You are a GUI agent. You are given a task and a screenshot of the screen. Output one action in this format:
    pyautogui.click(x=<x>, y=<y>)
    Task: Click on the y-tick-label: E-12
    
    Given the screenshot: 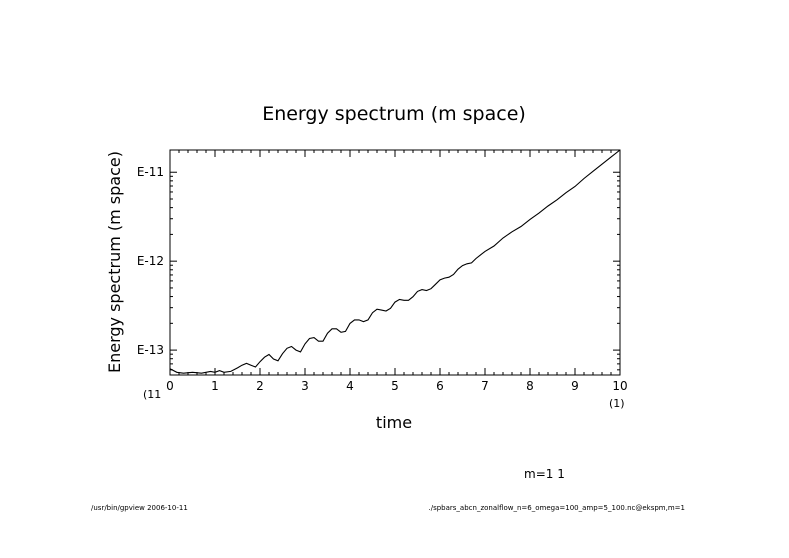 What is the action you would take?
    pyautogui.click(x=150, y=261)
    